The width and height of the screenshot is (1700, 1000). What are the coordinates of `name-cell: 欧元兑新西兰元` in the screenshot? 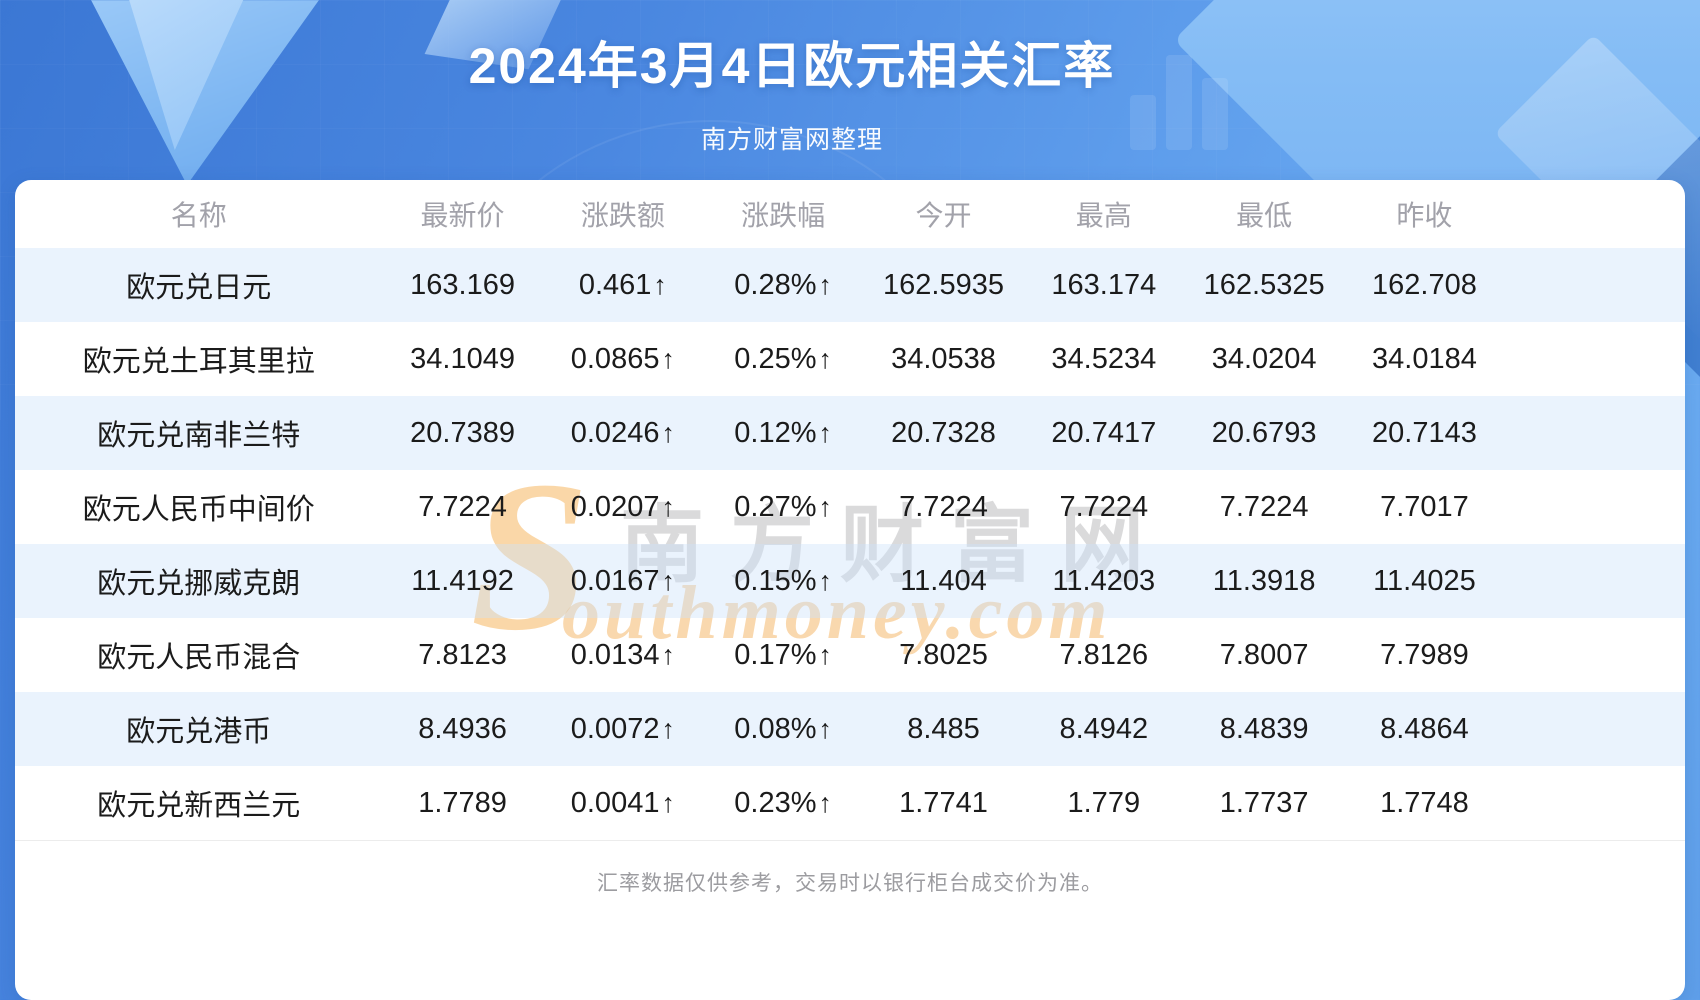 It's located at (198, 803).